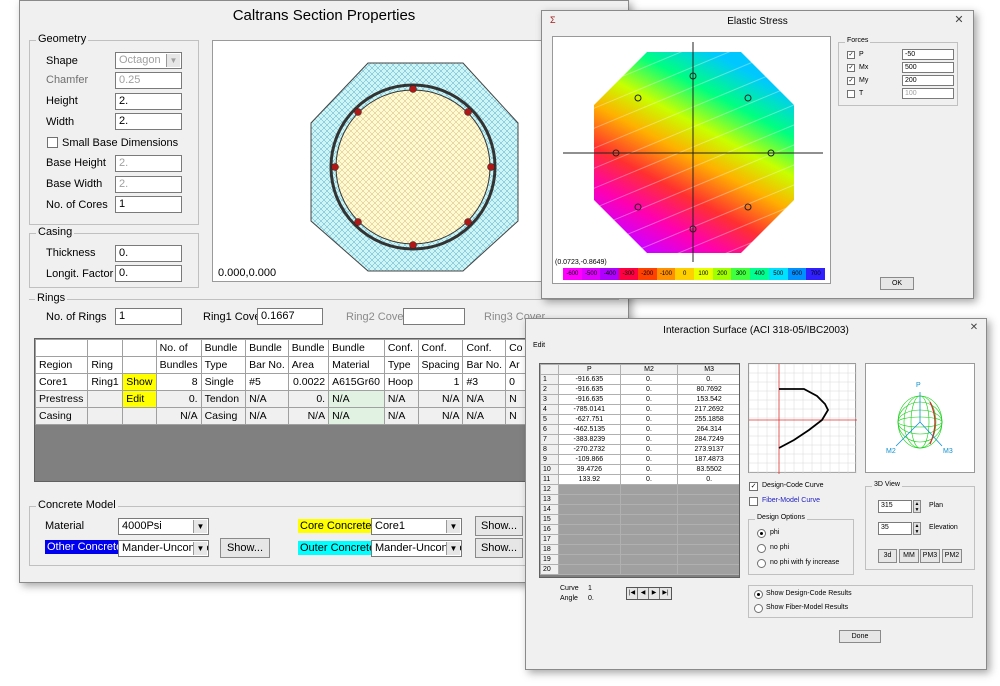 This screenshot has width=1000, height=686. I want to click on row-action-cell: Edit, so click(139, 399).